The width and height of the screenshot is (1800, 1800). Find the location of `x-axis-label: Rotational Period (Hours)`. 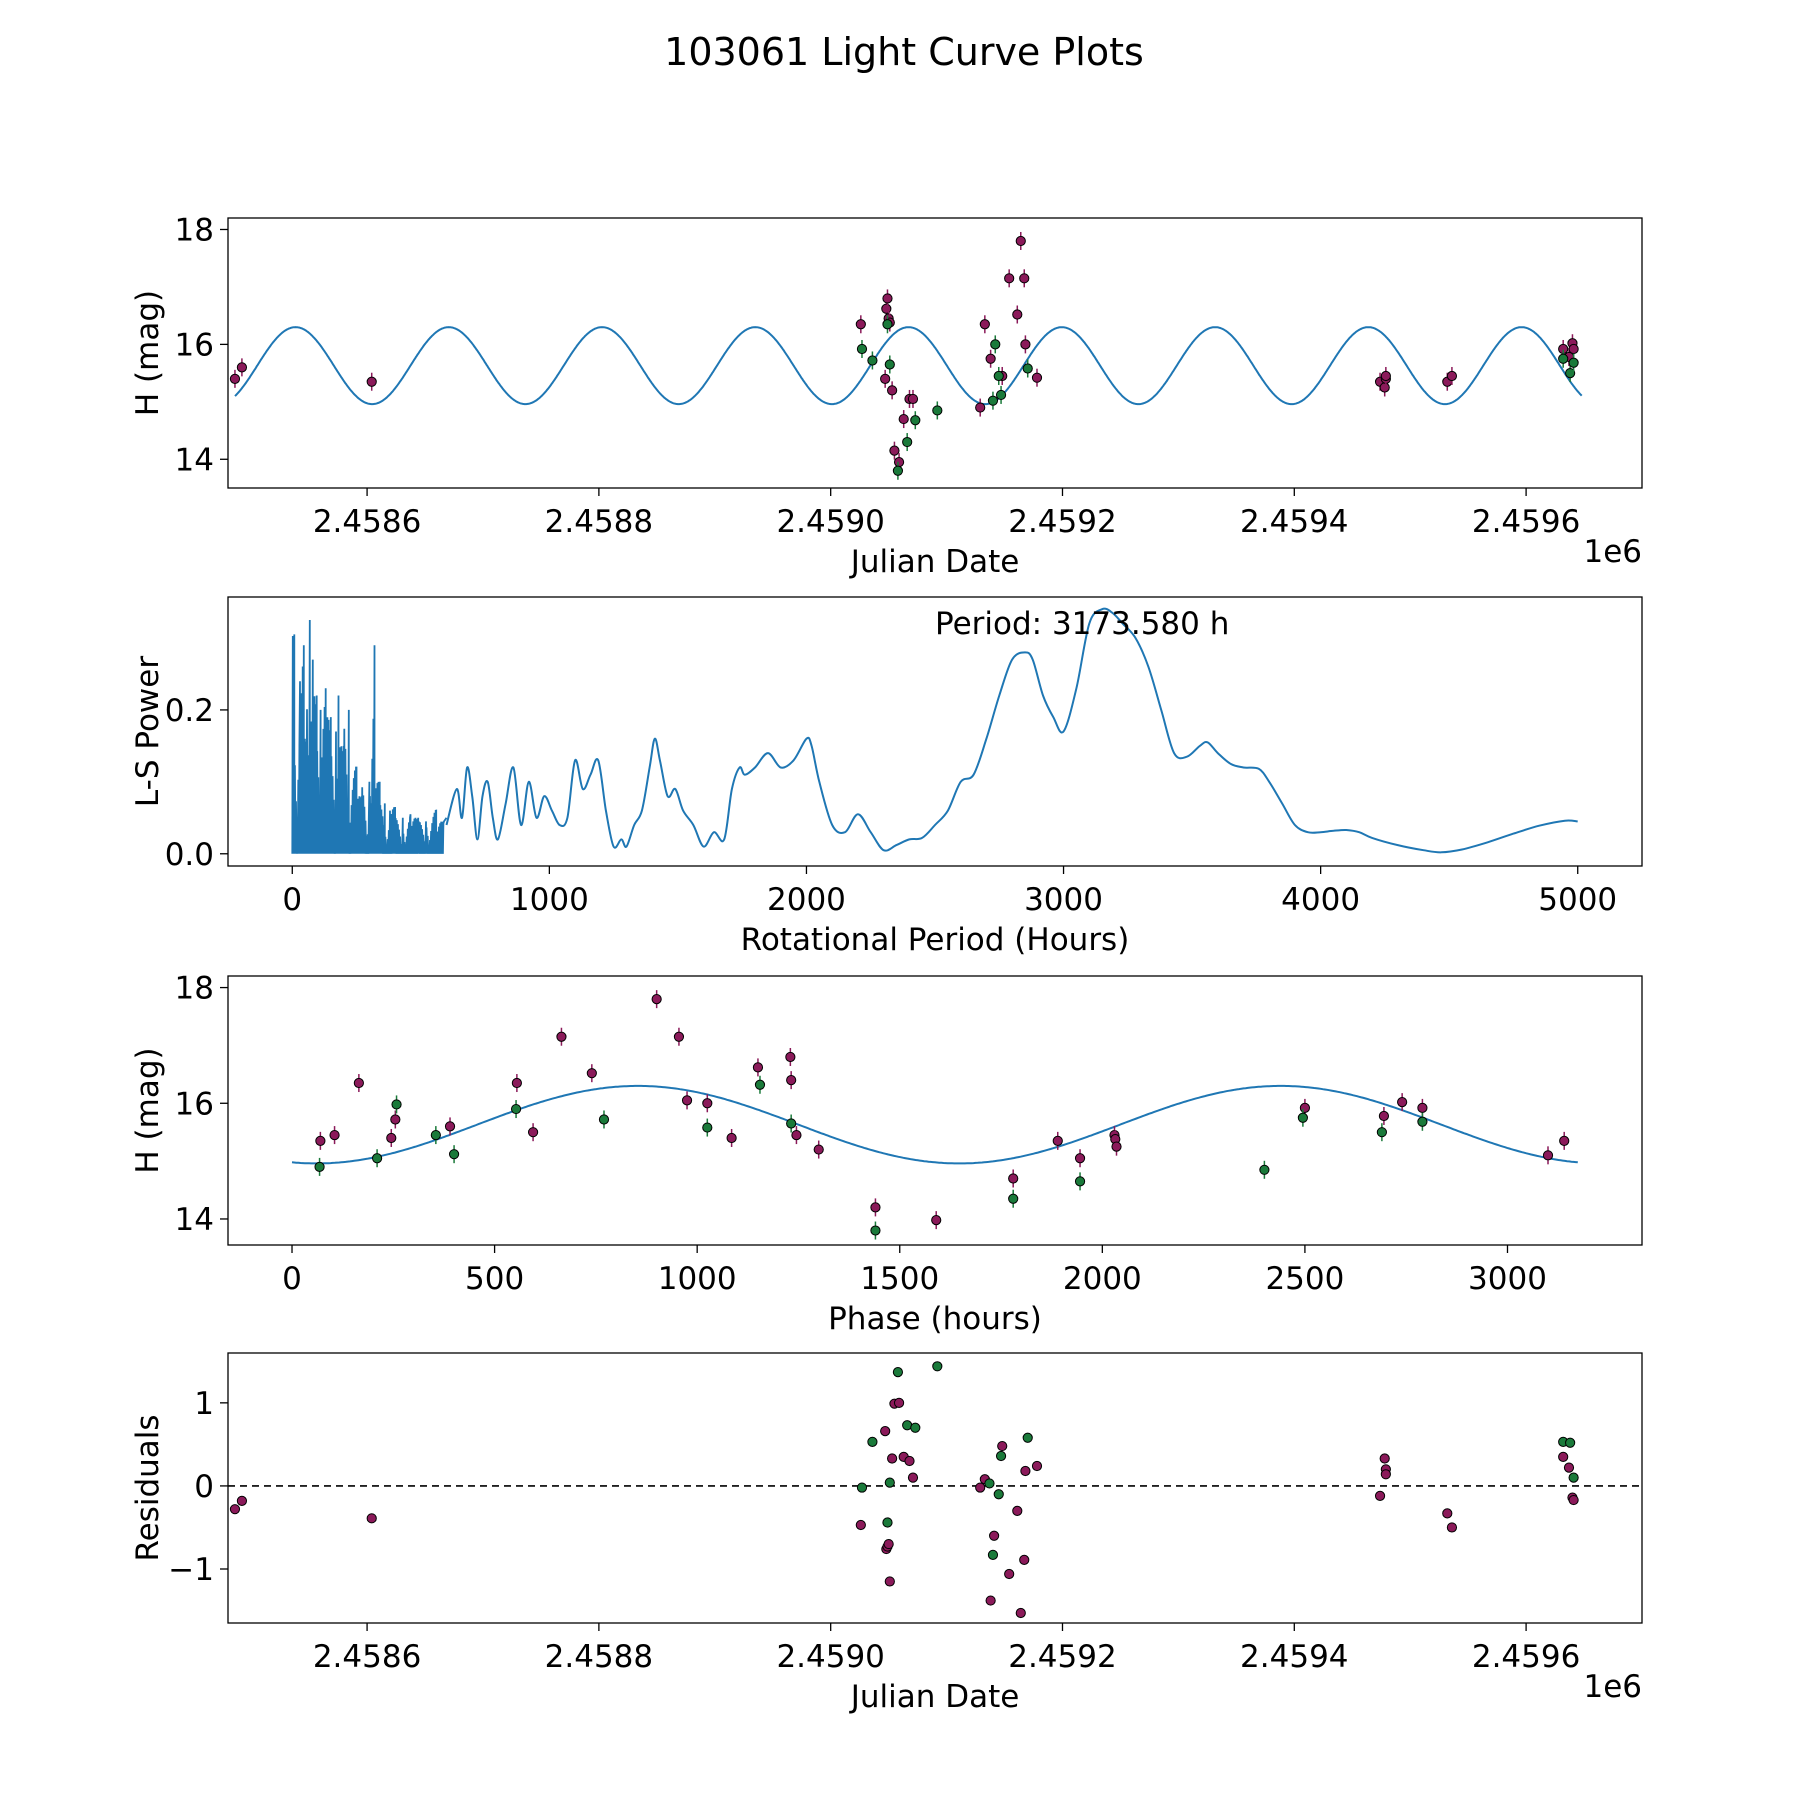

x-axis-label: Rotational Period (Hours) is located at coordinates (935, 940).